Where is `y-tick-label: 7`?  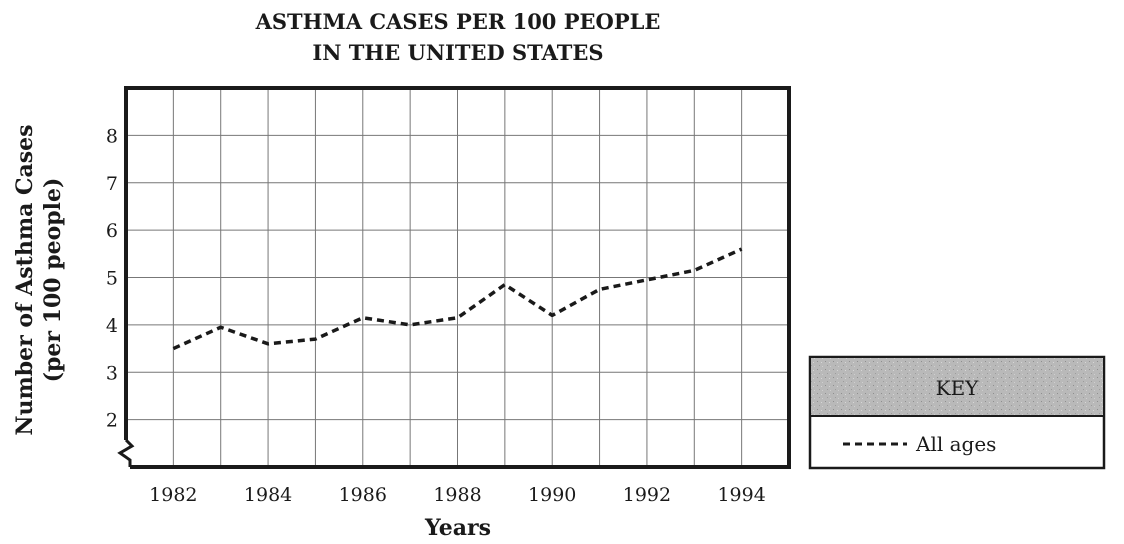 y-tick-label: 7 is located at coordinates (112, 184).